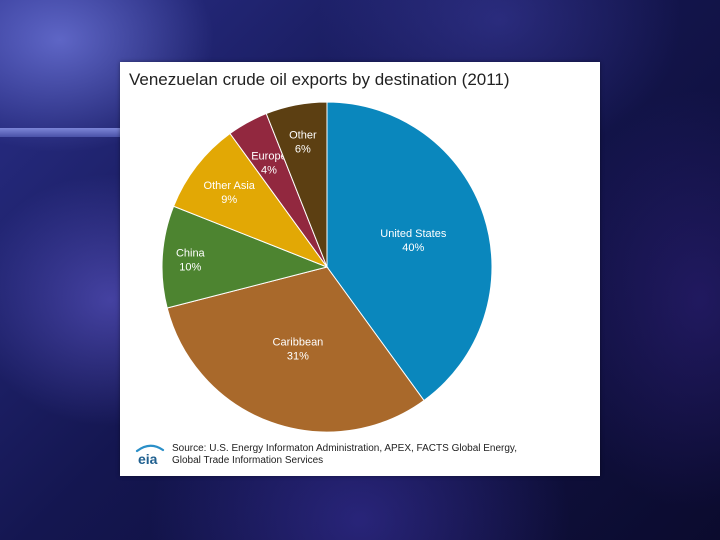 This screenshot has width=720, height=540. What do you see at coordinates (303, 136) in the screenshot?
I see `slice-label: Other` at bounding box center [303, 136].